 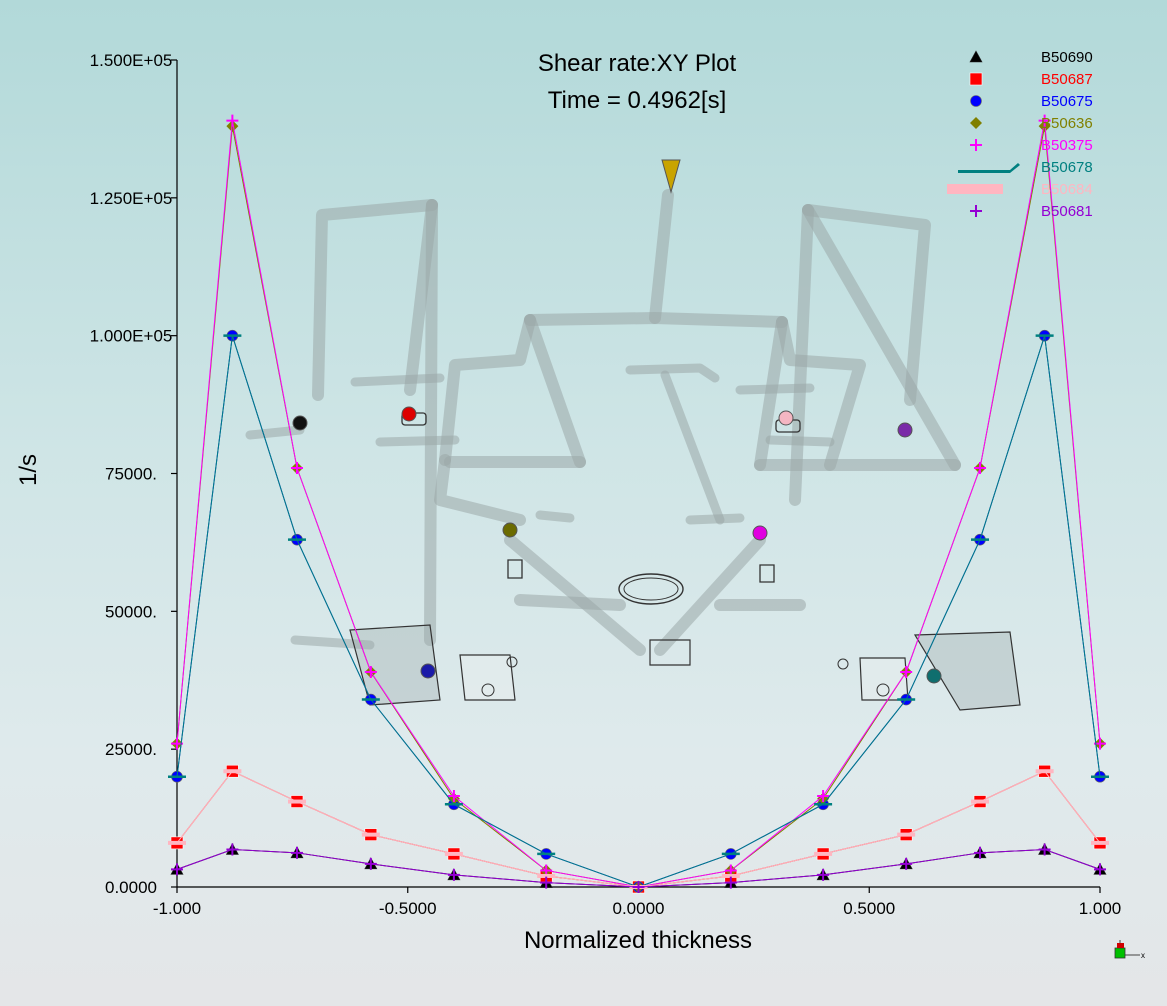 What do you see at coordinates (408, 908) in the screenshot?
I see `x-tick-label: -0.5000` at bounding box center [408, 908].